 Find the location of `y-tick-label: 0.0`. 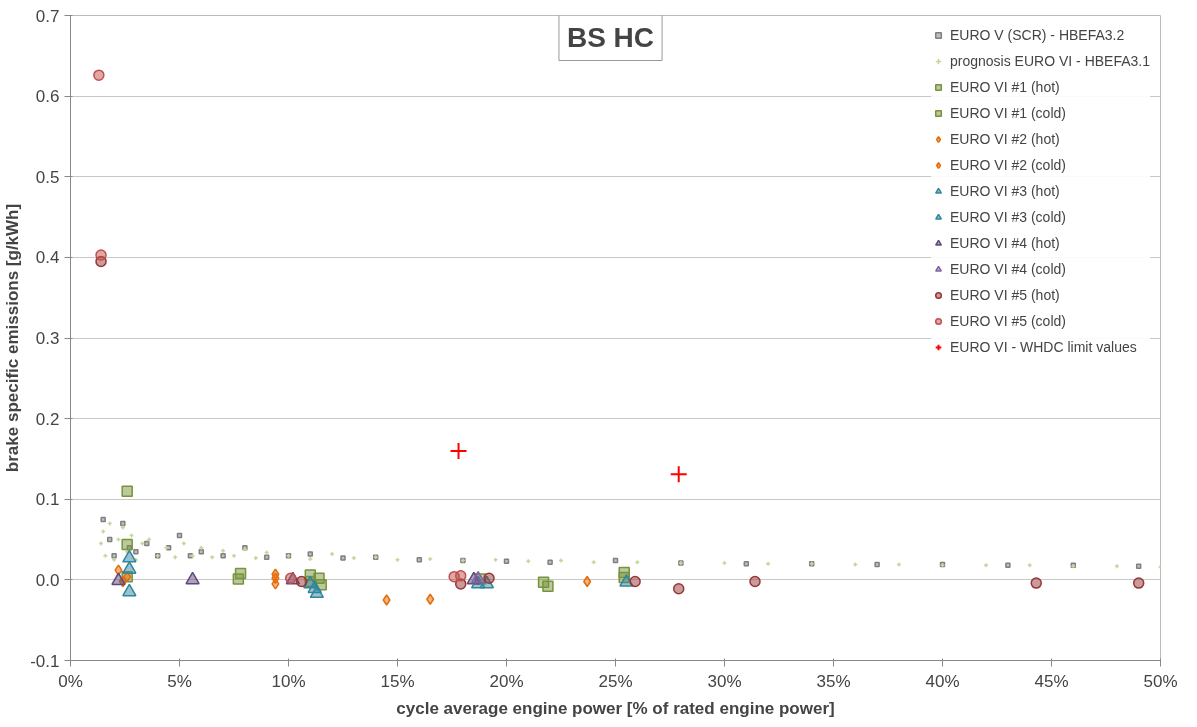

y-tick-label: 0.0 is located at coordinates (47, 580).